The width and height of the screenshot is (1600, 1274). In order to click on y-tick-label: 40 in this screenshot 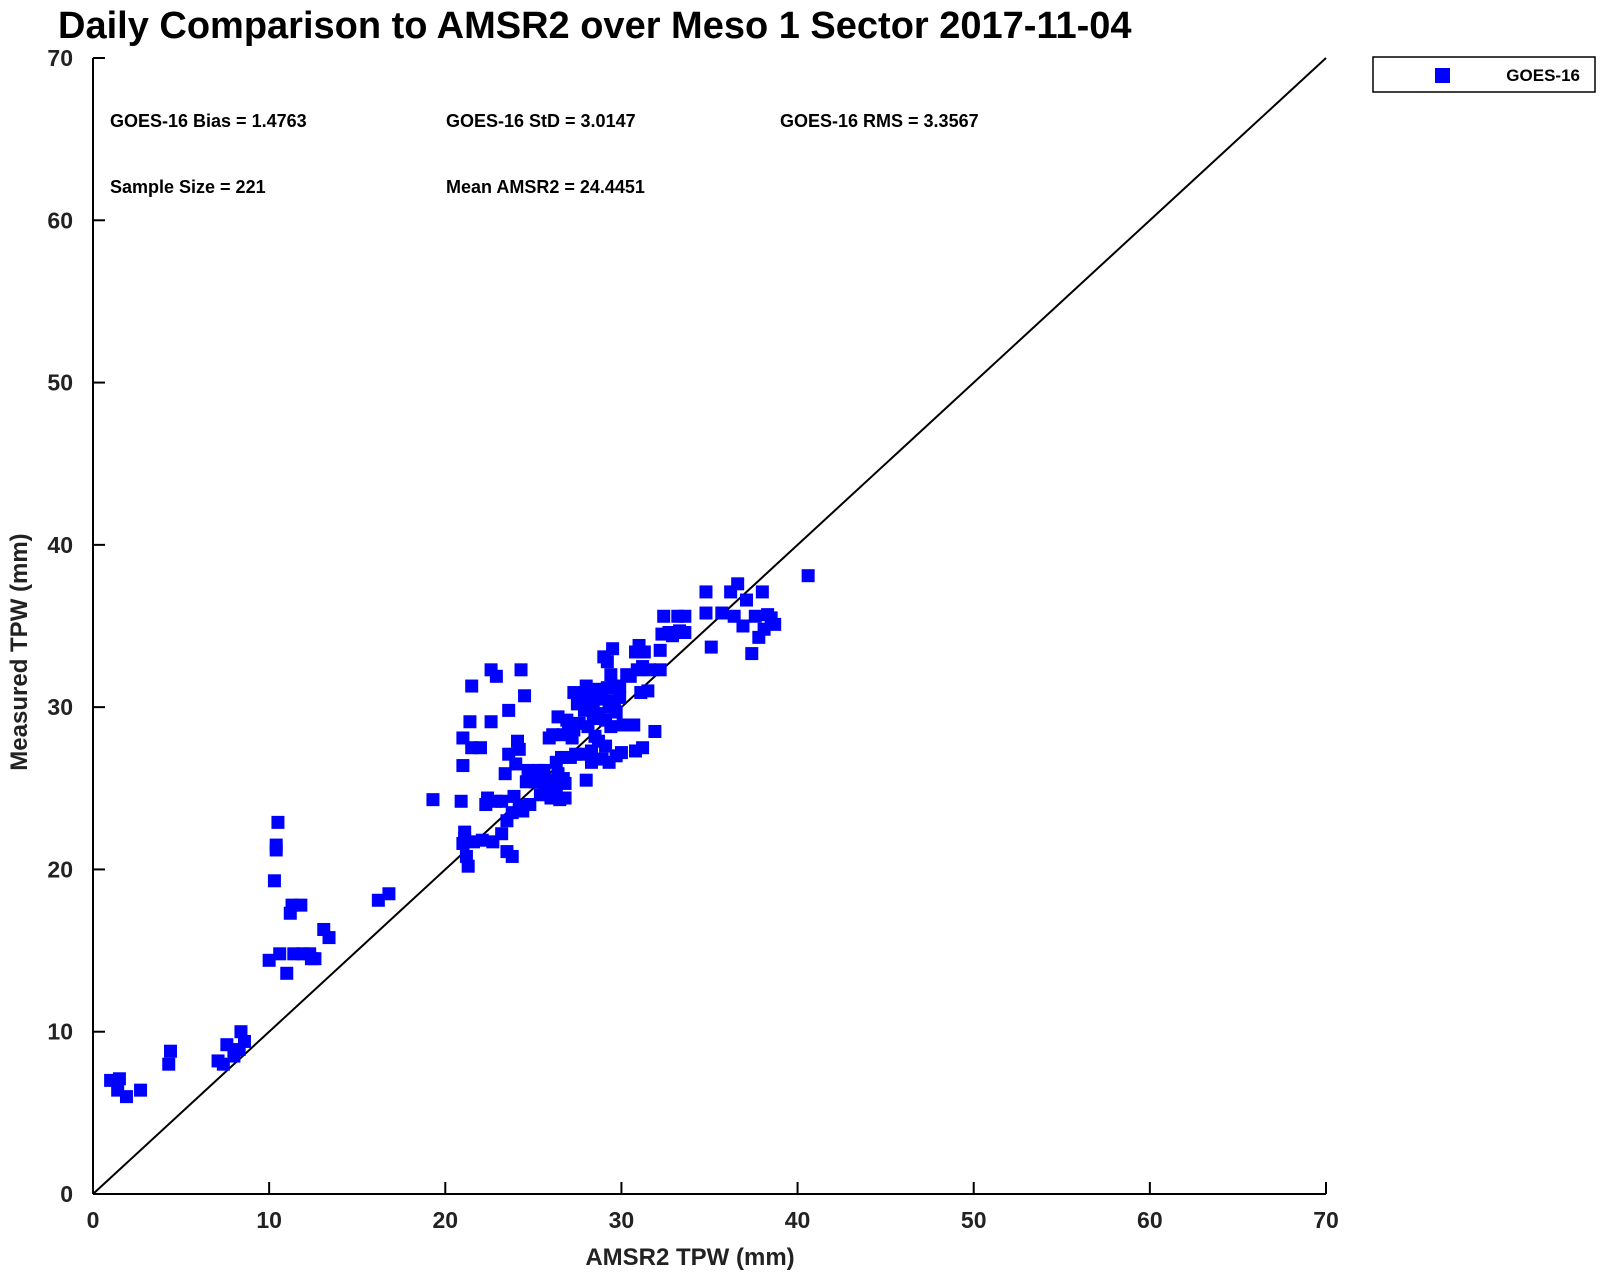, I will do `click(60, 545)`.